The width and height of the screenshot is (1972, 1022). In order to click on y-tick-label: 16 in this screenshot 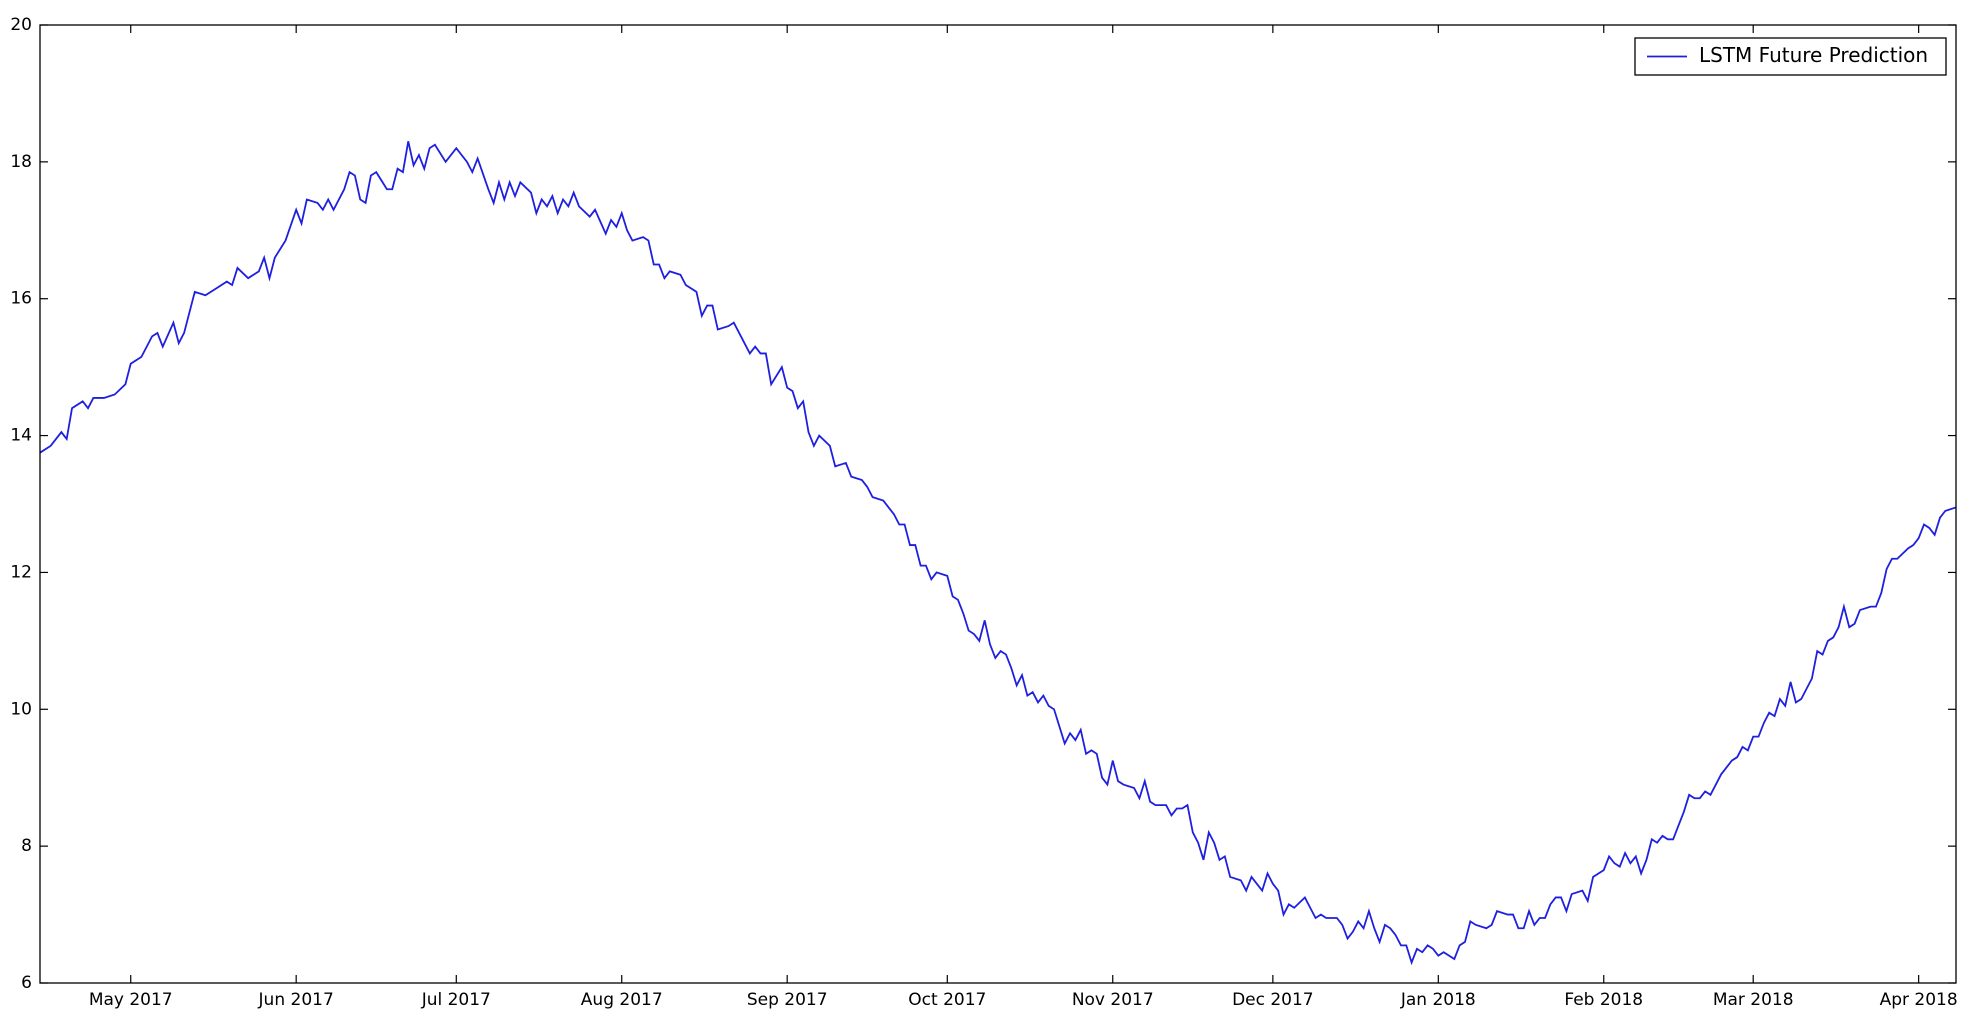, I will do `click(21, 299)`.